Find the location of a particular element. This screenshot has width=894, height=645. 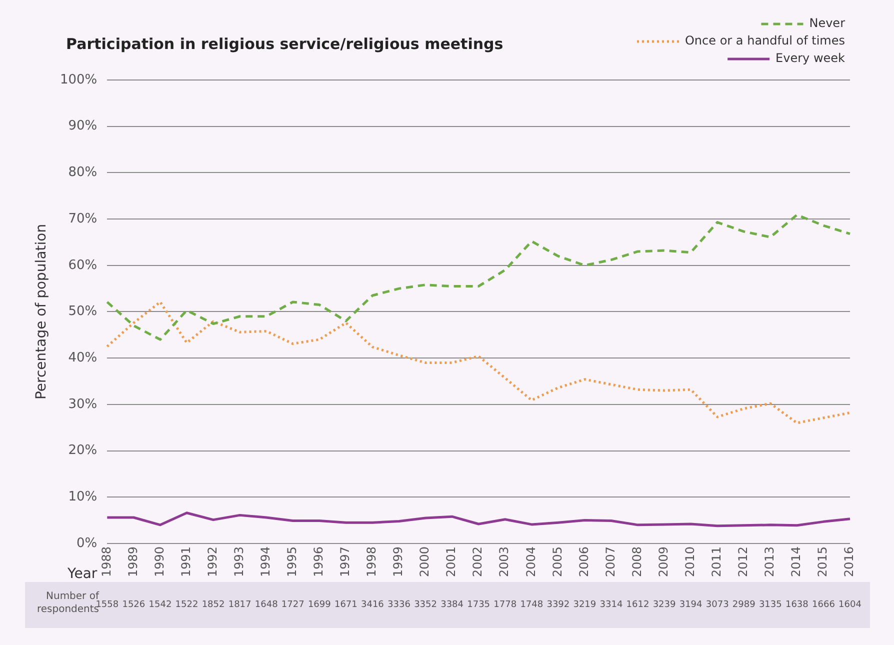

text: 1852 is located at coordinates (213, 605).